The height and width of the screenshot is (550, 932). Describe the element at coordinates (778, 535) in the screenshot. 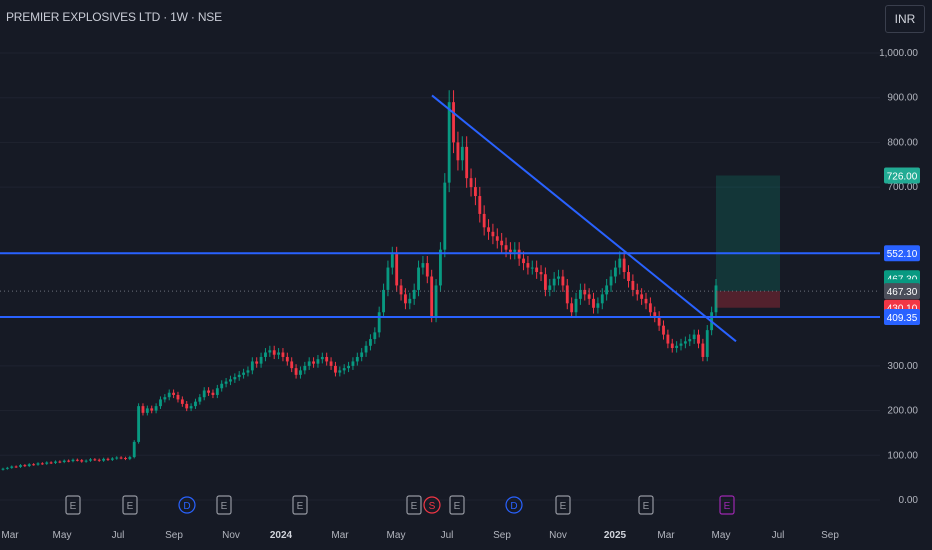

I see `time-tick-label: Jul` at that location.